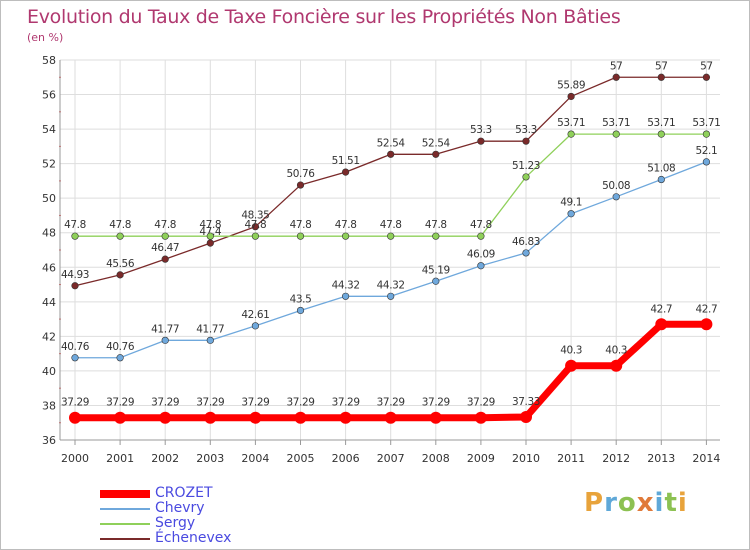 This screenshot has width=750, height=550. What do you see at coordinates (49, 129) in the screenshot?
I see `y-tick-label: 54` at bounding box center [49, 129].